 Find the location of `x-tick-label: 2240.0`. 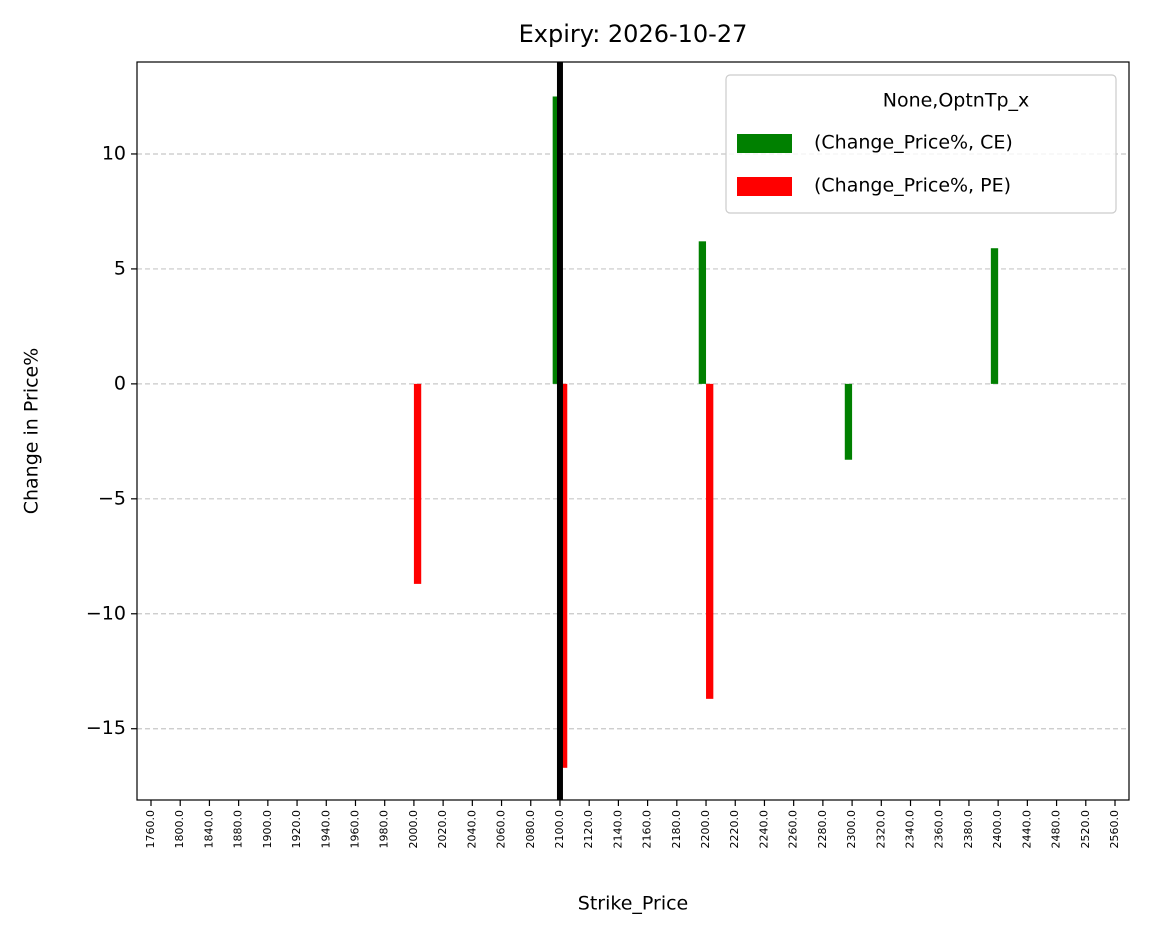

x-tick-label: 2240.0 is located at coordinates (763, 829).